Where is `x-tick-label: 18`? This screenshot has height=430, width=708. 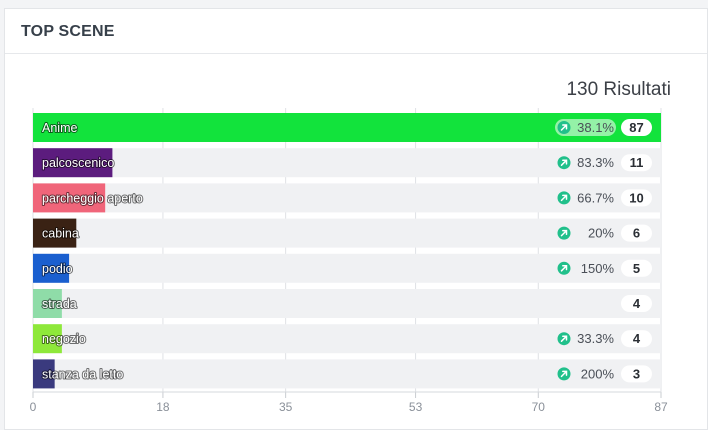 x-tick-label: 18 is located at coordinates (163, 407).